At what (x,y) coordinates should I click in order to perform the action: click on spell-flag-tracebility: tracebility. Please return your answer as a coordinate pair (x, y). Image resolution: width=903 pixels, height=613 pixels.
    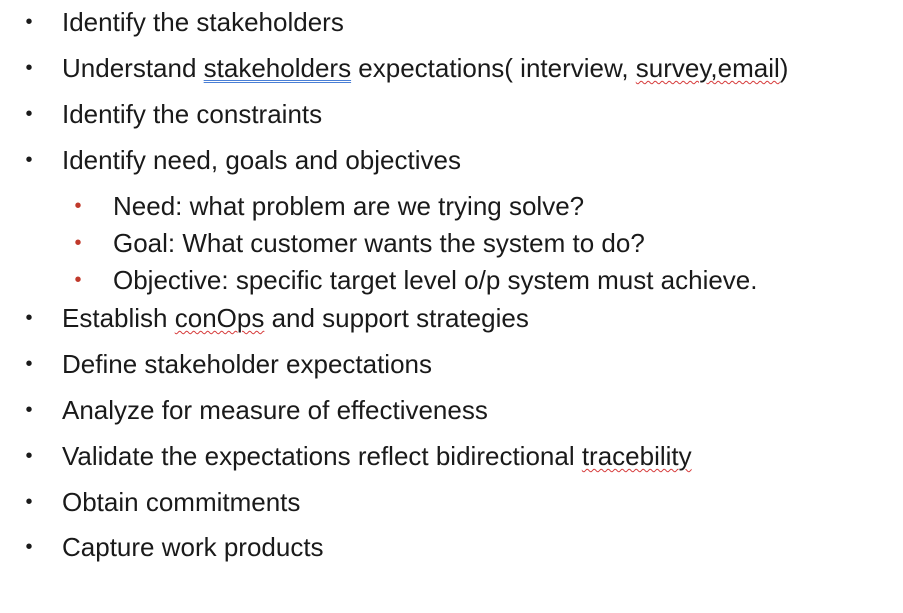
    Looking at the image, I should click on (637, 456).